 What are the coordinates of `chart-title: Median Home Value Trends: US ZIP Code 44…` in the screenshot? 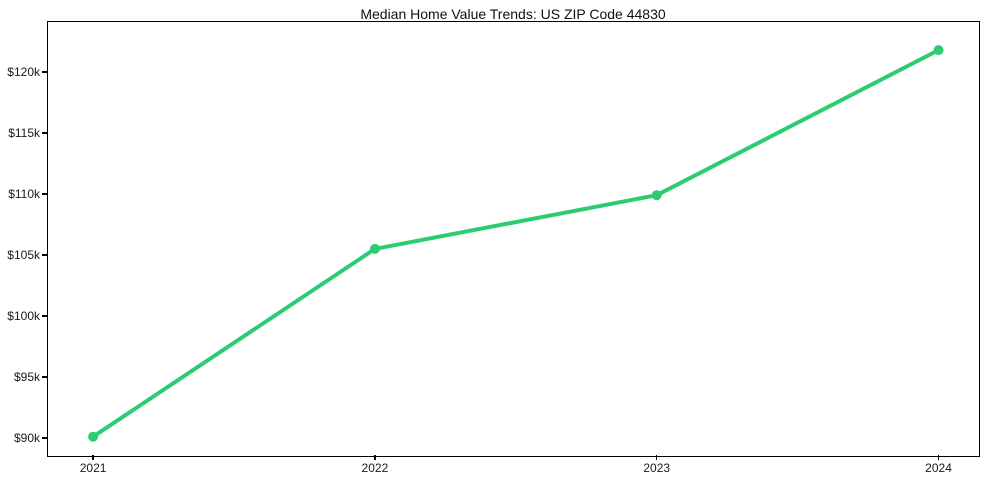 It's located at (513, 14).